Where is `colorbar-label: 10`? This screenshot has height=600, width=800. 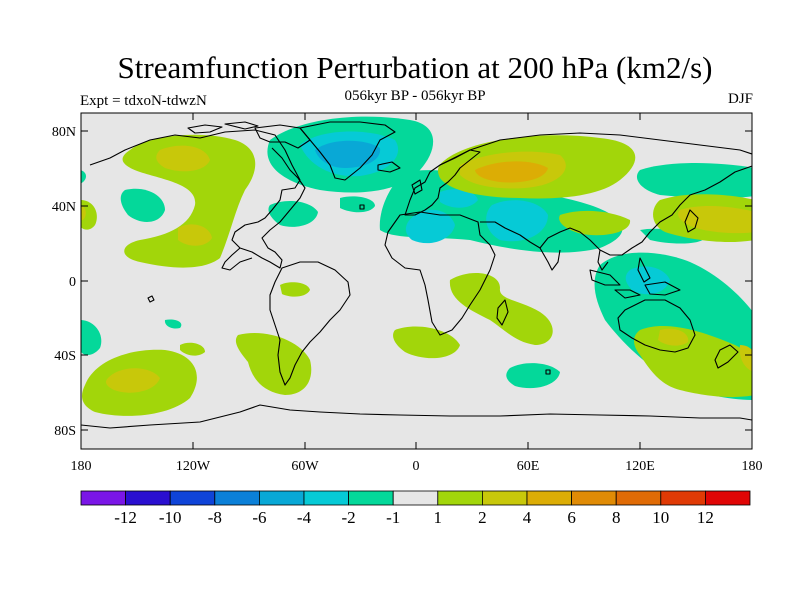 colorbar-label: 10 is located at coordinates (660, 517).